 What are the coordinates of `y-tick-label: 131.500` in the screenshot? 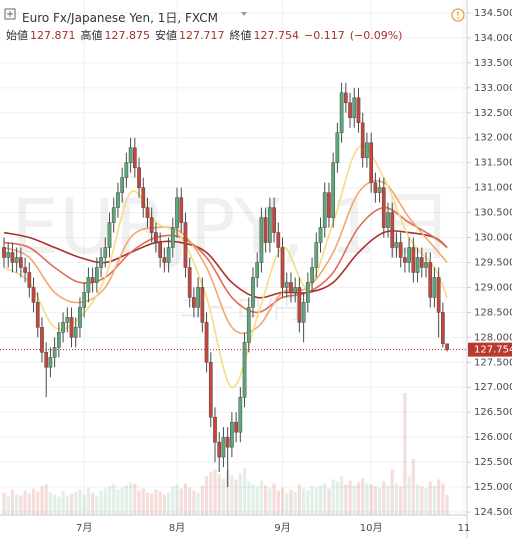 It's located at (493, 163).